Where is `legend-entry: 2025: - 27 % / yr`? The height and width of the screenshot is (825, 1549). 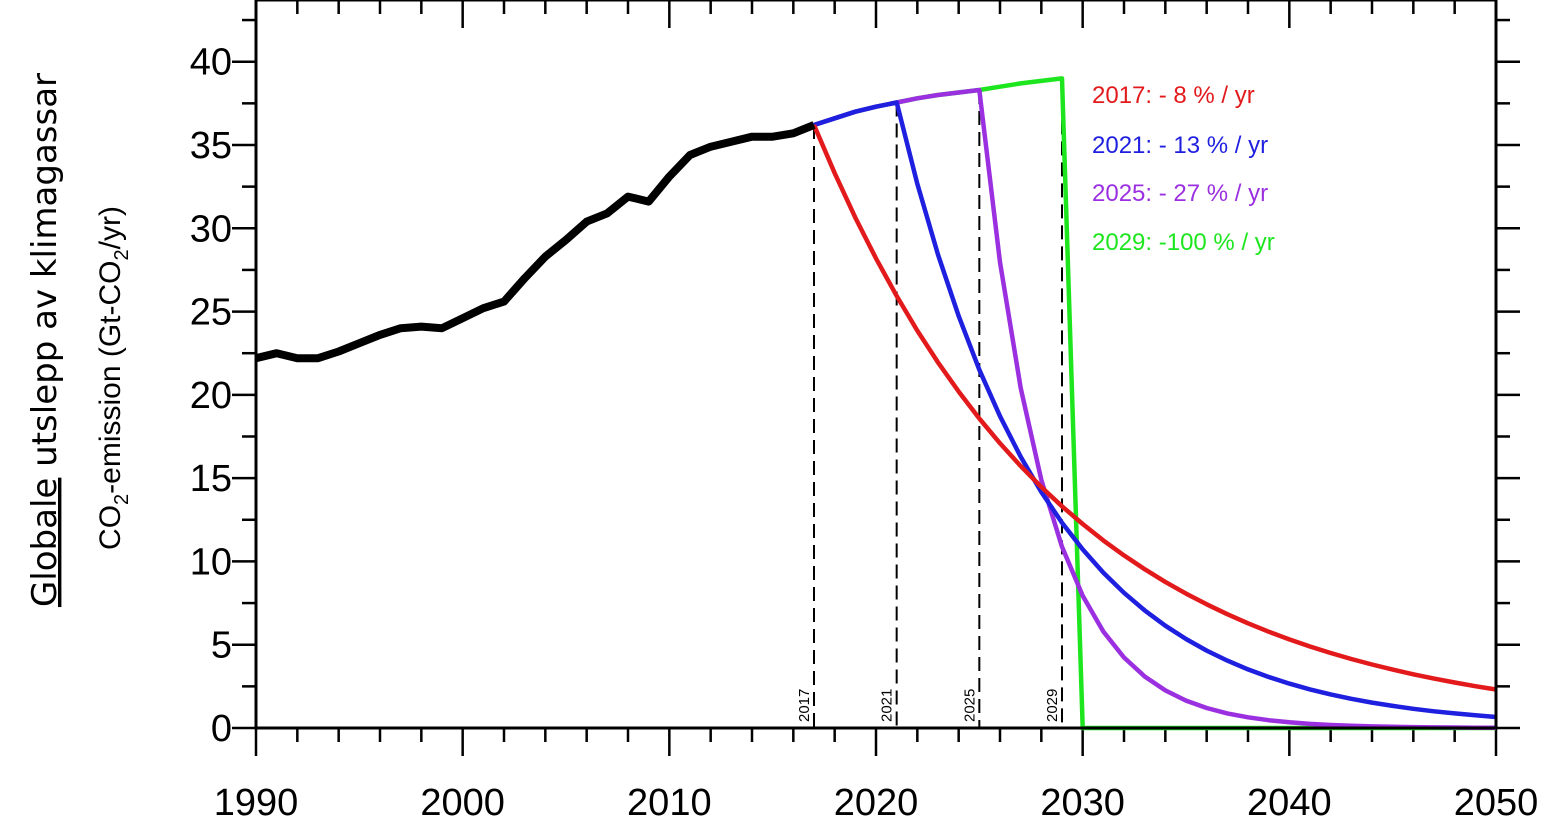 legend-entry: 2025: - 27 % / yr is located at coordinates (1180, 193).